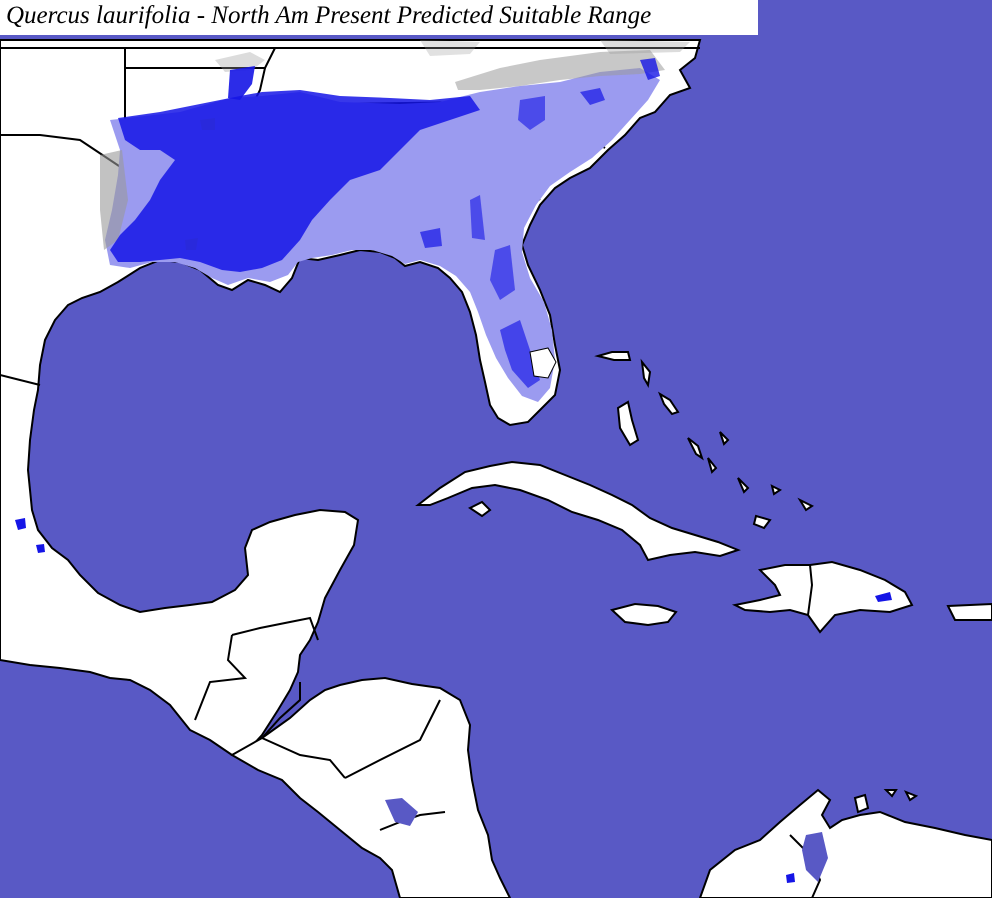  What do you see at coordinates (845, 843) in the screenshot?
I see `south-america-landmass` at bounding box center [845, 843].